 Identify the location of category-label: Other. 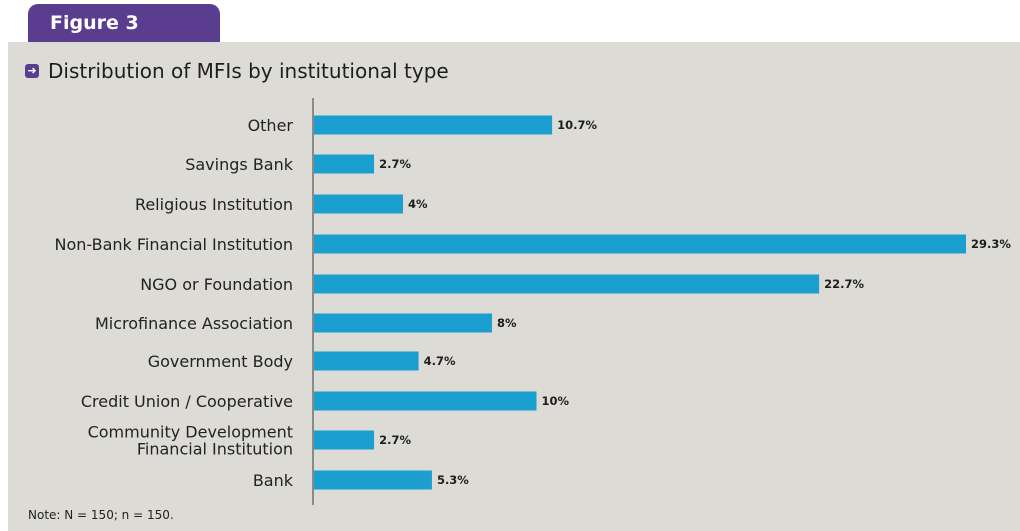
(271, 125).